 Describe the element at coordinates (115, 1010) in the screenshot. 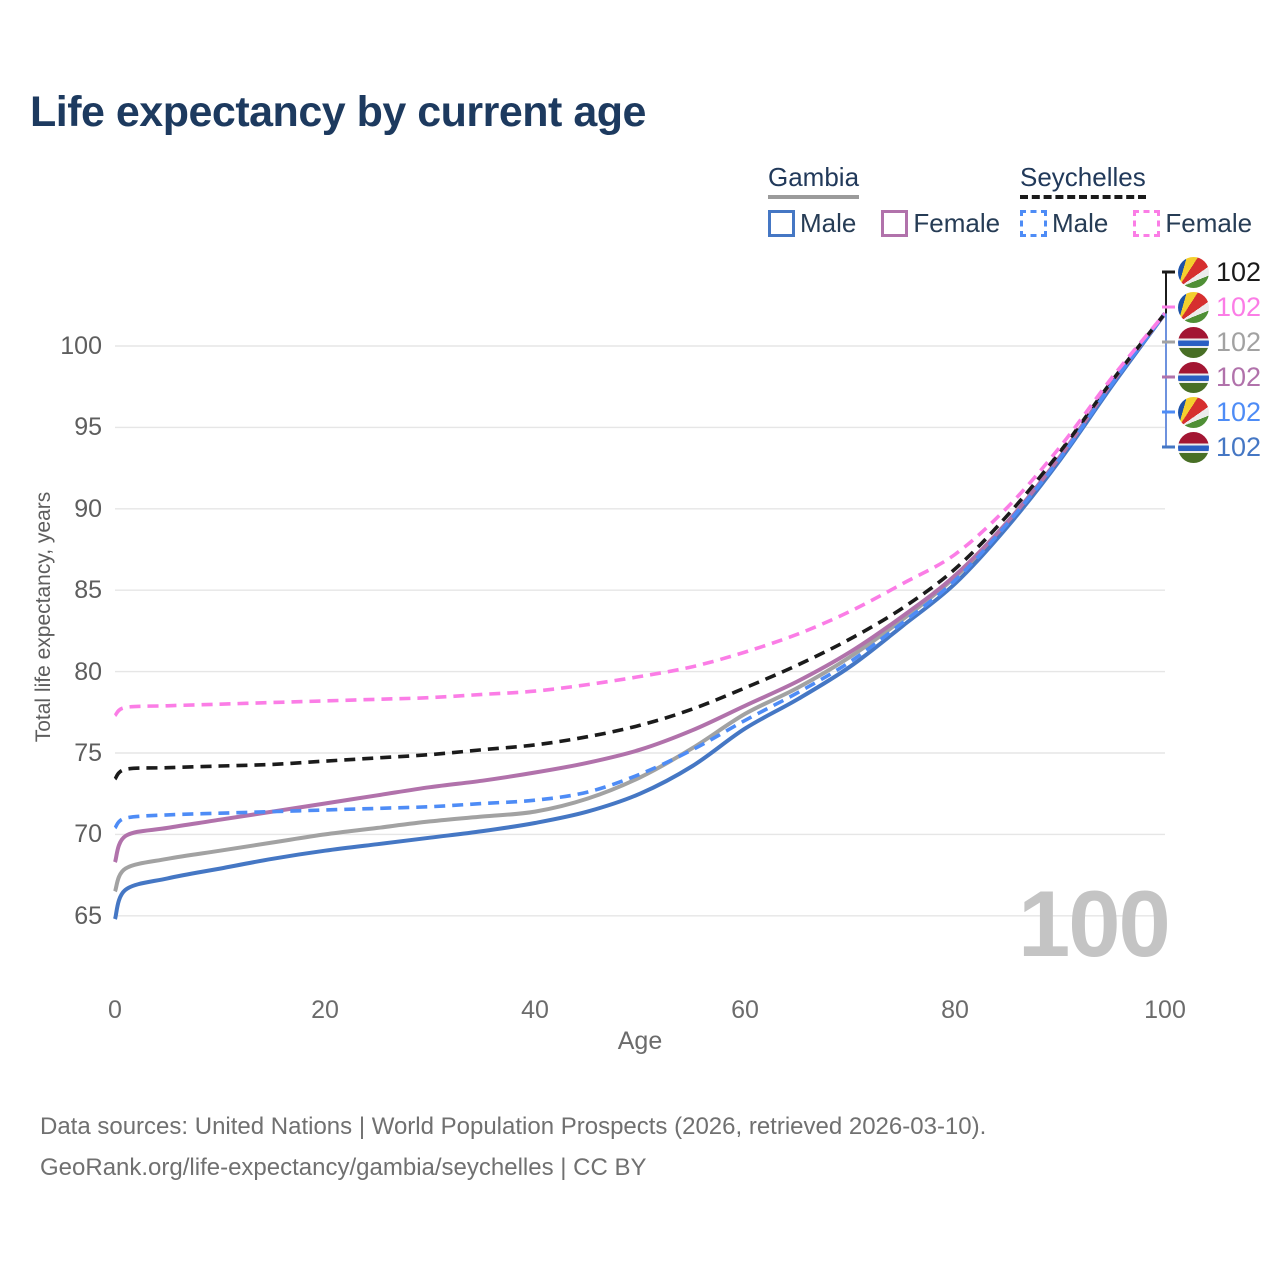

I see `x-tick-label-0: 0` at that location.